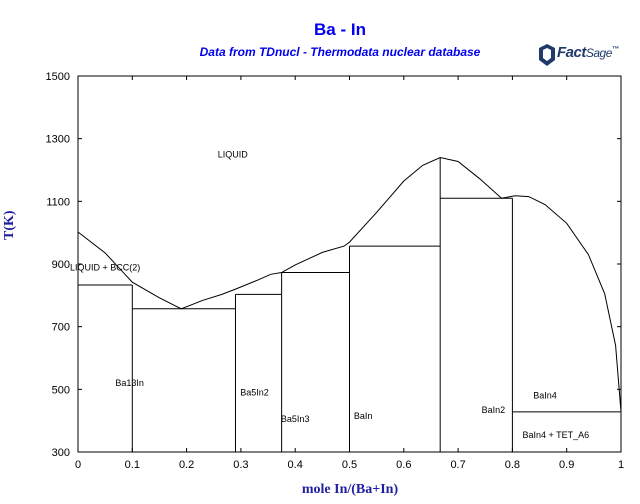 The height and width of the screenshot is (504, 640). Describe the element at coordinates (58, 140) in the screenshot. I see `y-tick-label: 1300` at that location.